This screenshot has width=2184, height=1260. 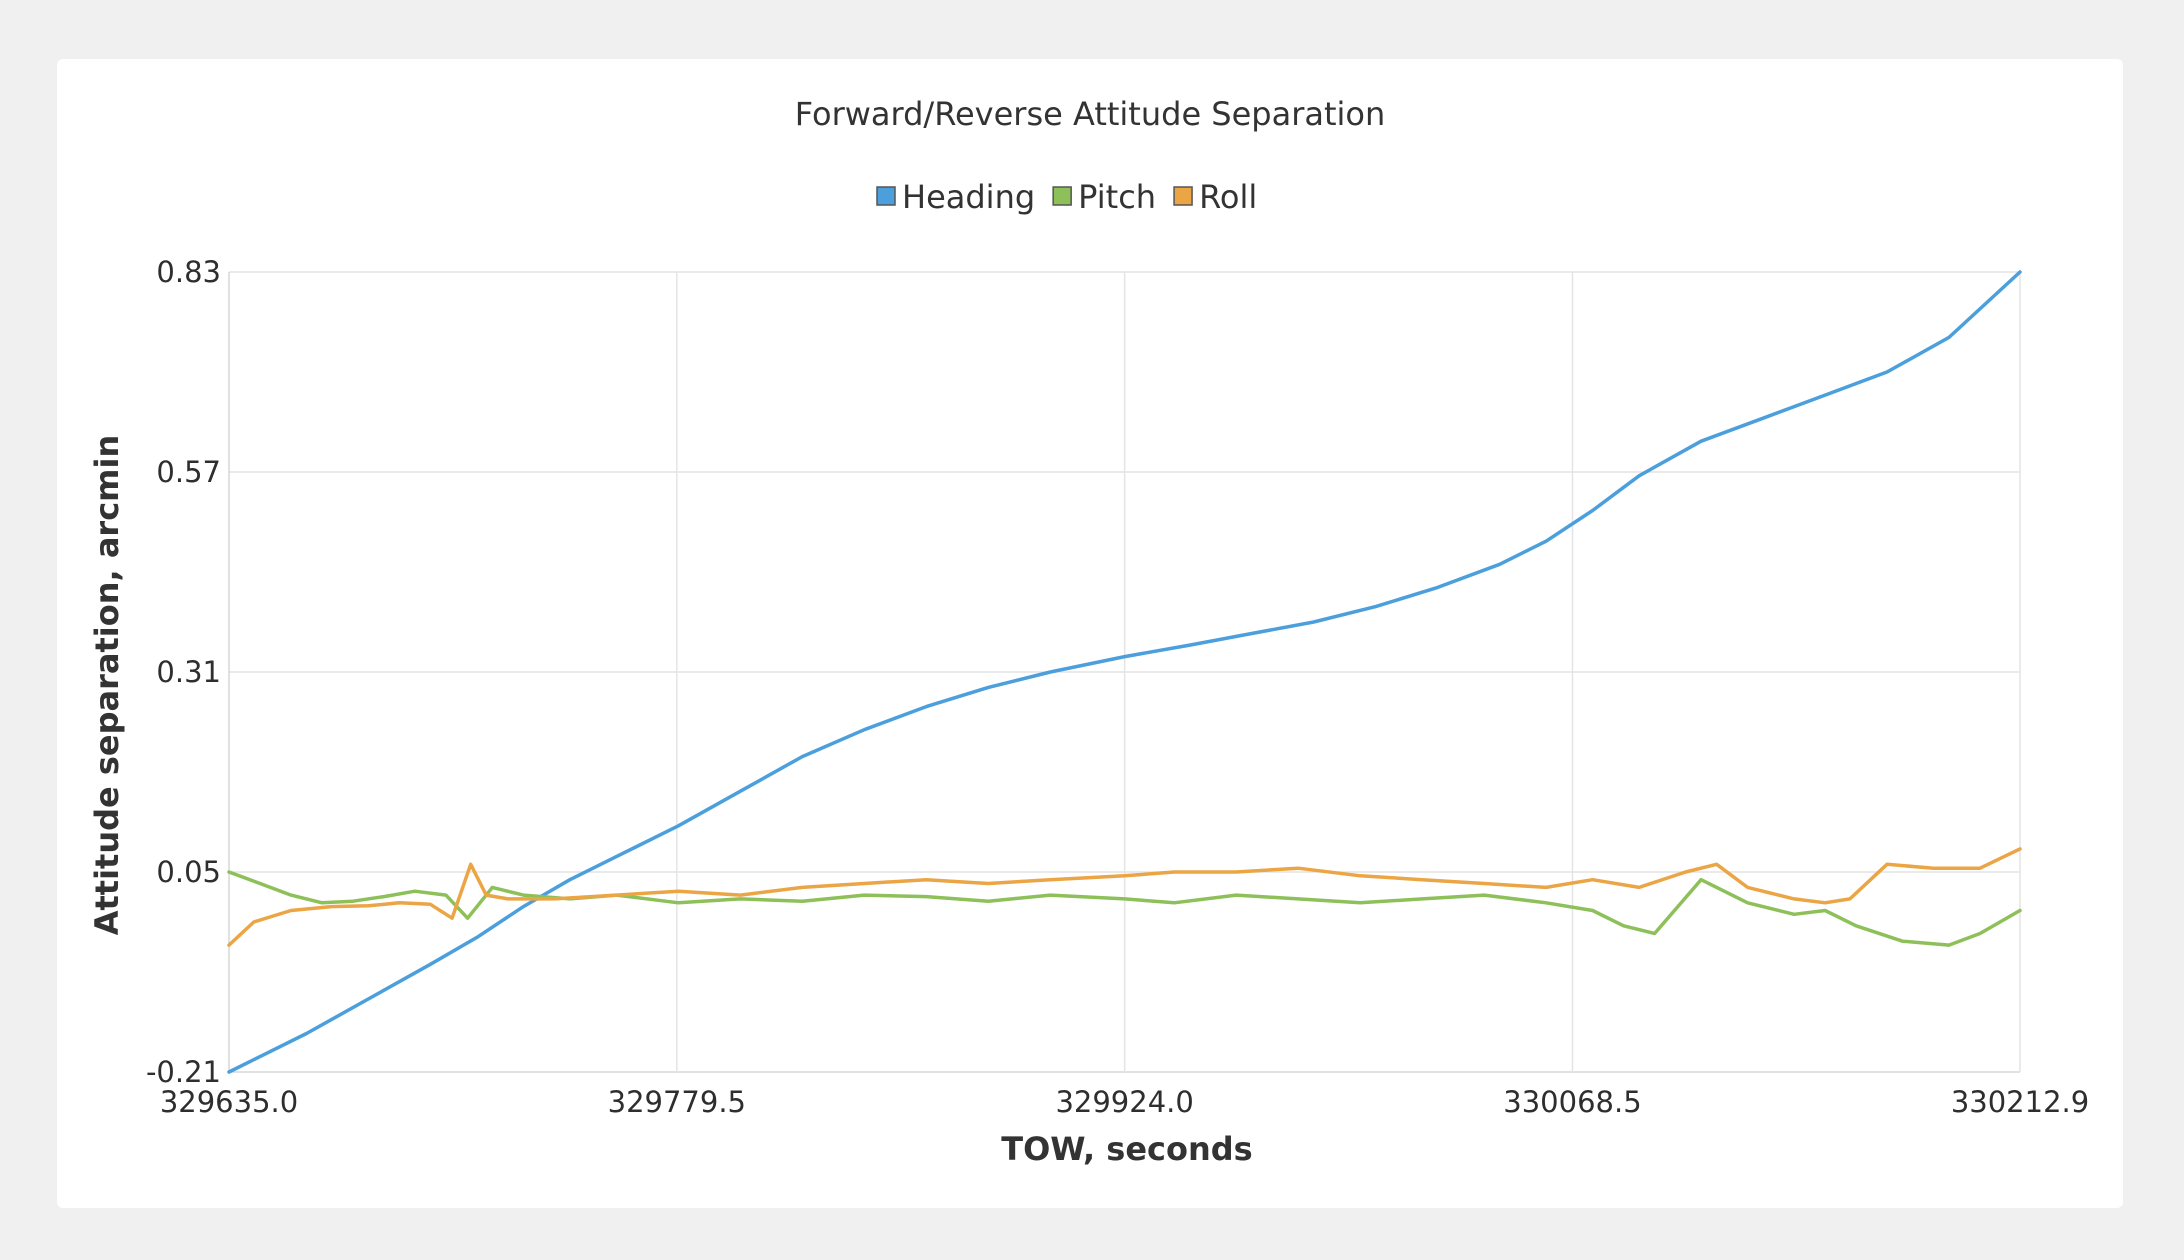 What do you see at coordinates (188, 272) in the screenshot?
I see `y-tick-label: 0.83` at bounding box center [188, 272].